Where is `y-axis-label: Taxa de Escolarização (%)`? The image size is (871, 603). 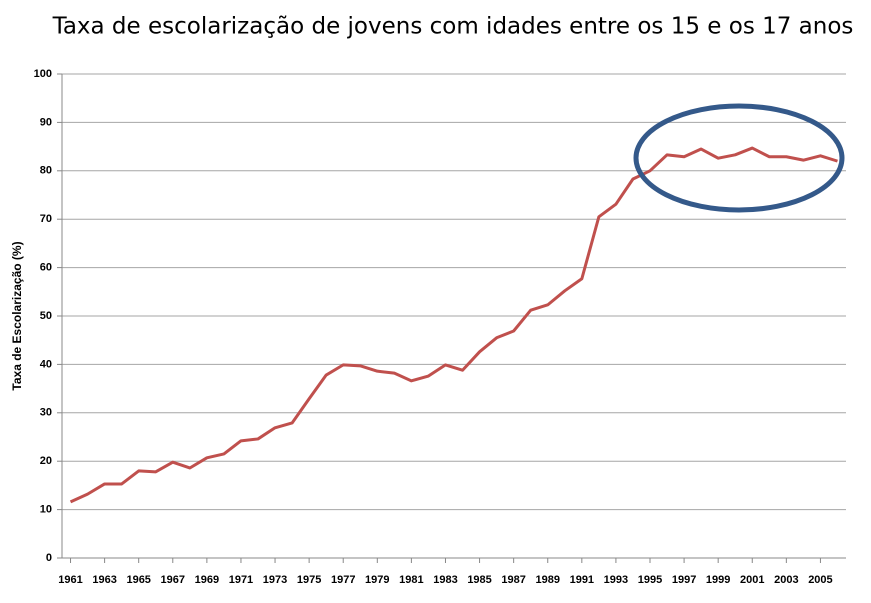
y-axis-label: Taxa de Escolarização (%) is located at coordinates (17, 315).